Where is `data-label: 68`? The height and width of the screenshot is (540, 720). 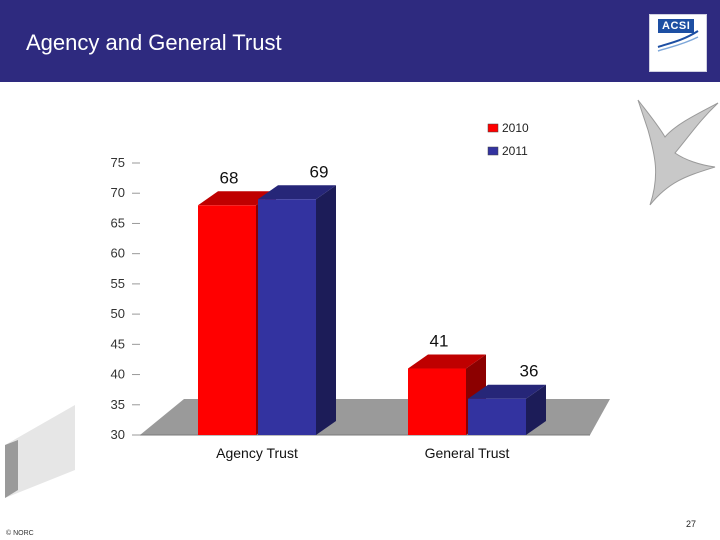
data-label: 68 is located at coordinates (229, 177).